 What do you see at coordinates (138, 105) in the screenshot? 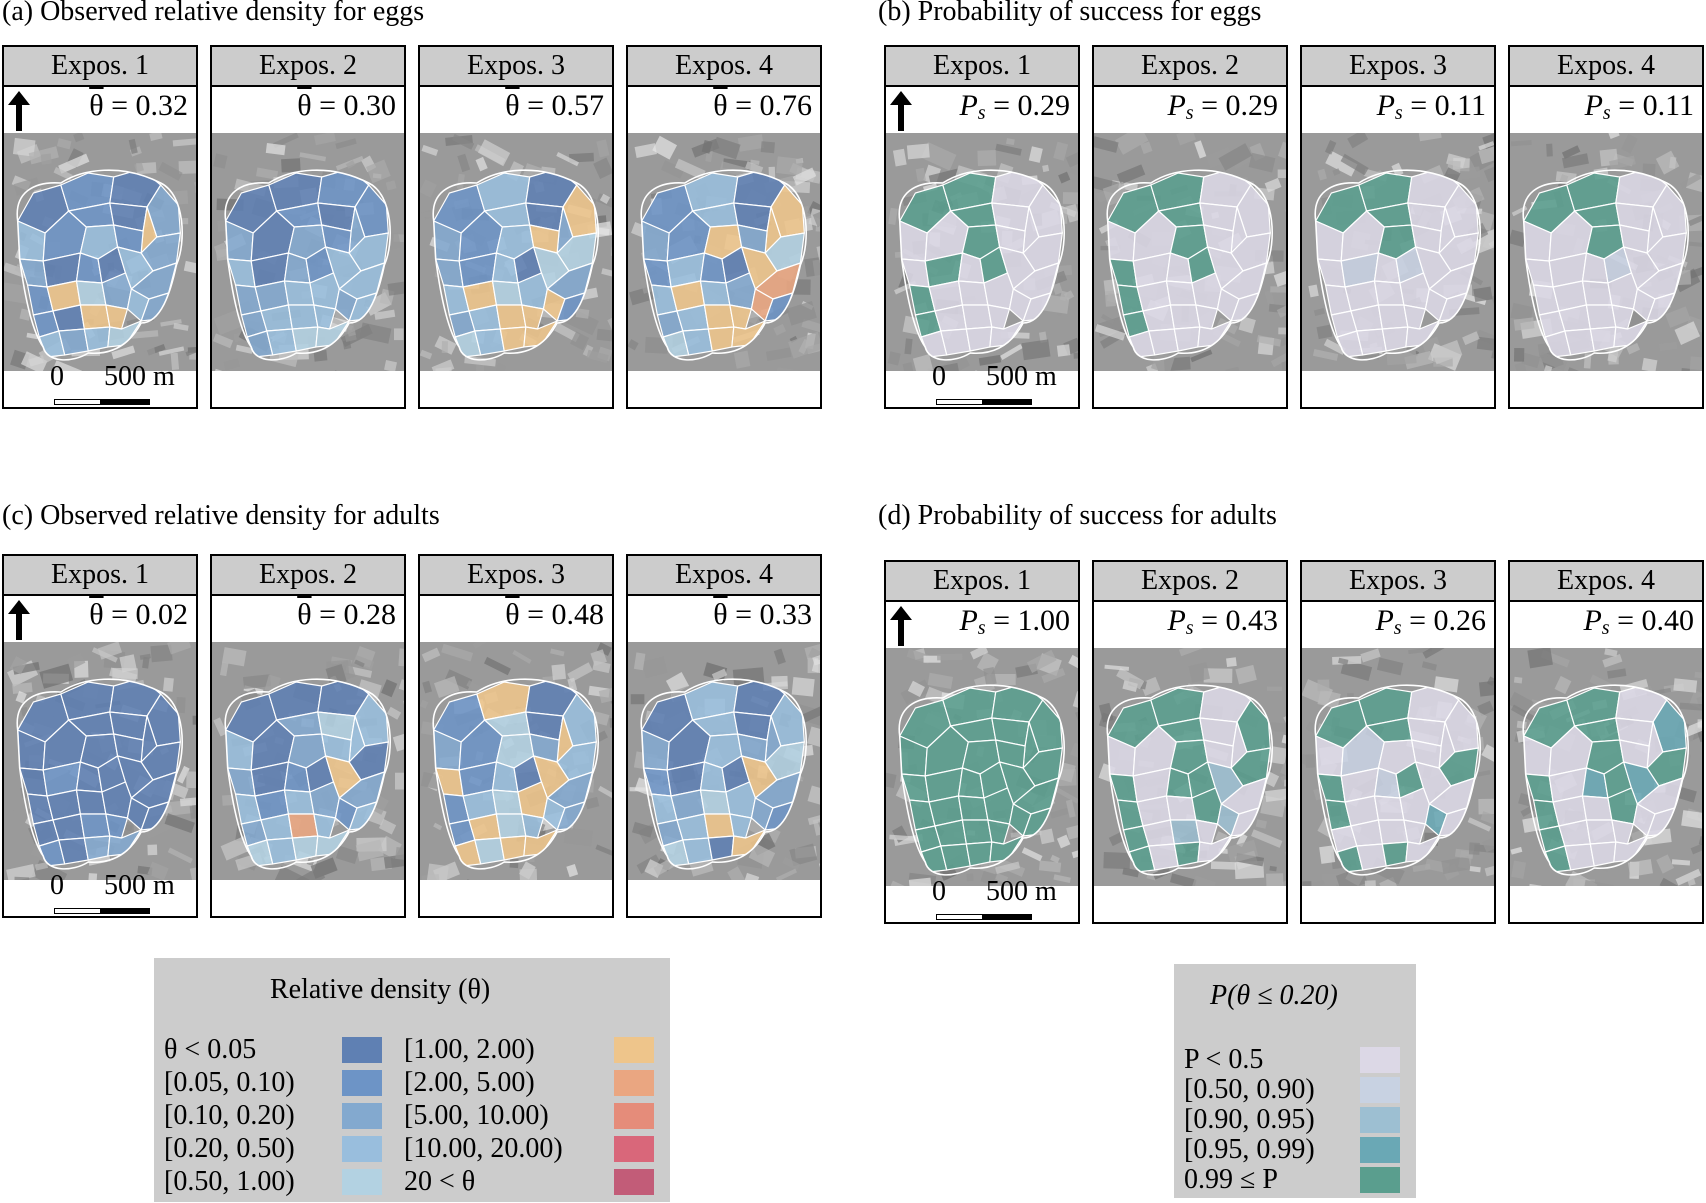
I see `mean-relative-density: θ = 0.32` at bounding box center [138, 105].